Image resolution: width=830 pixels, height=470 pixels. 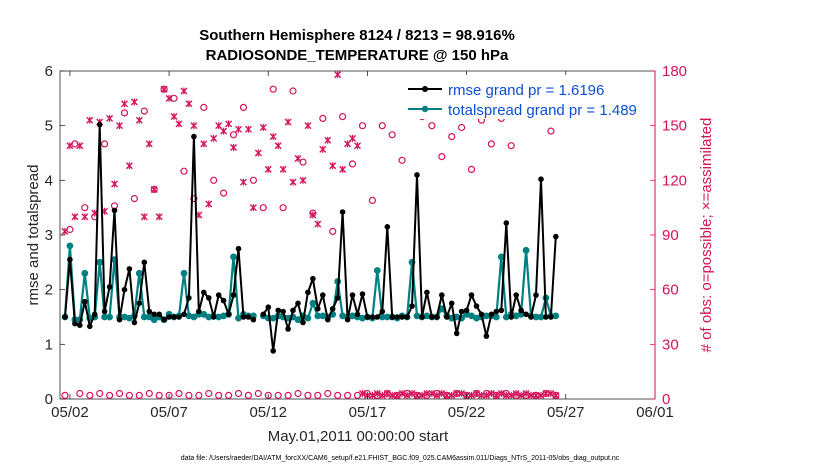 What do you see at coordinates (566, 412) in the screenshot?
I see `x-tick-label: 05/27` at bounding box center [566, 412].